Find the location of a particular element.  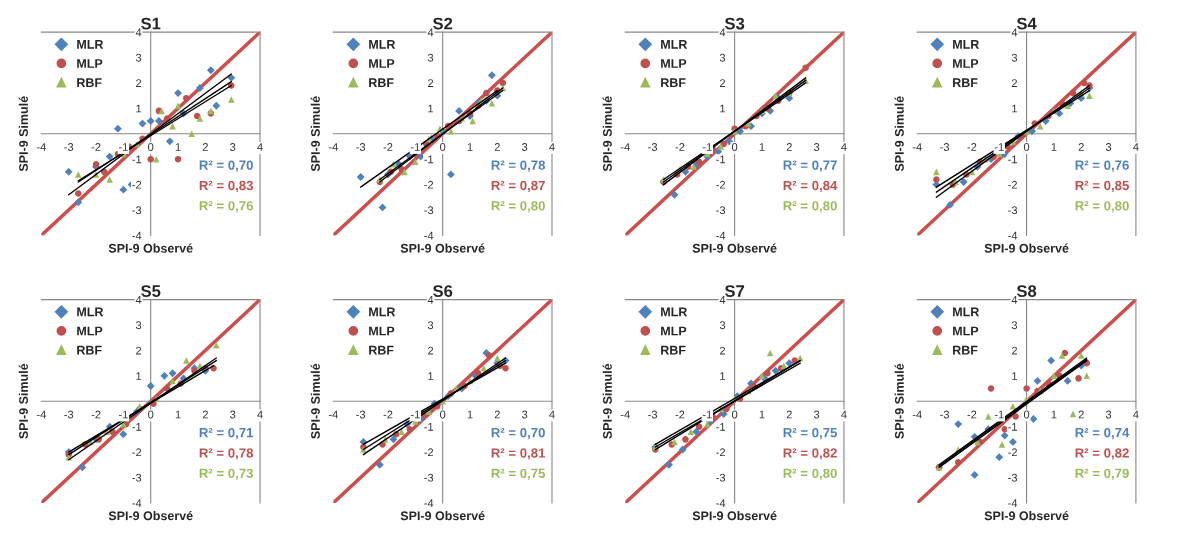

annotation: R² = 0,78 is located at coordinates (226, 454).